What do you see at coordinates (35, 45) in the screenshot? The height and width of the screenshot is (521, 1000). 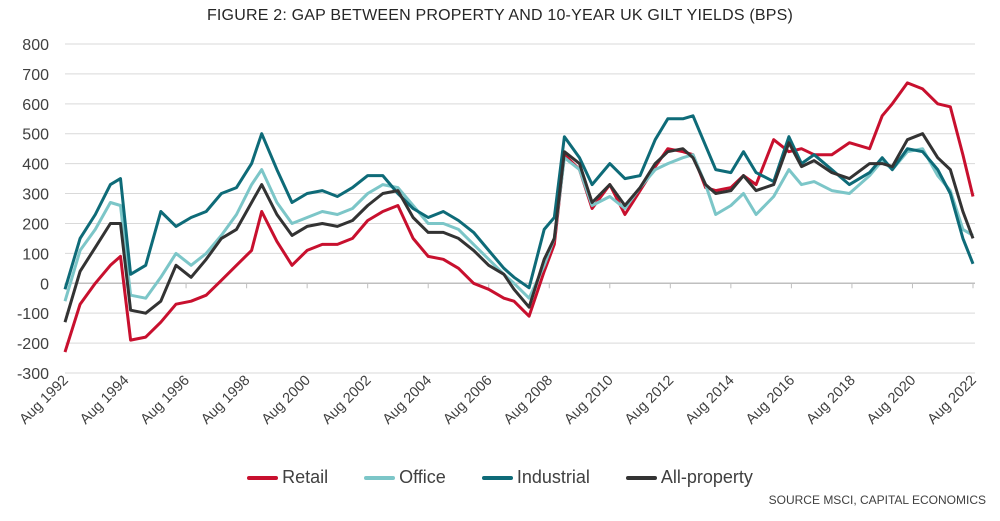 I see `y-tick-label: 800` at bounding box center [35, 45].